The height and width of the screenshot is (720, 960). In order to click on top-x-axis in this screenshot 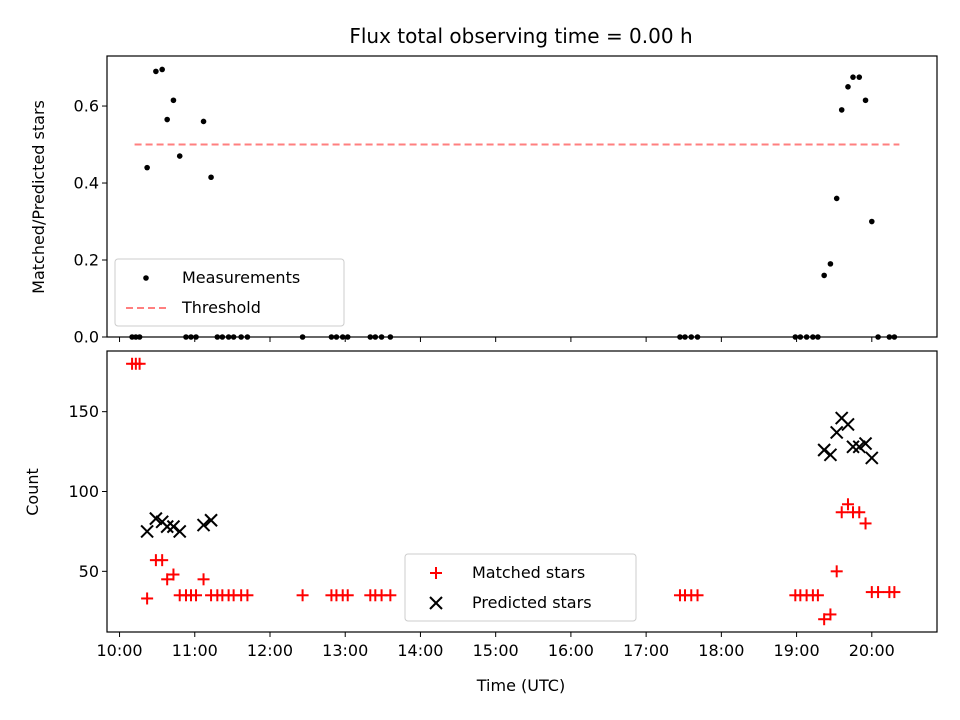, I will do `click(496, 339)`.